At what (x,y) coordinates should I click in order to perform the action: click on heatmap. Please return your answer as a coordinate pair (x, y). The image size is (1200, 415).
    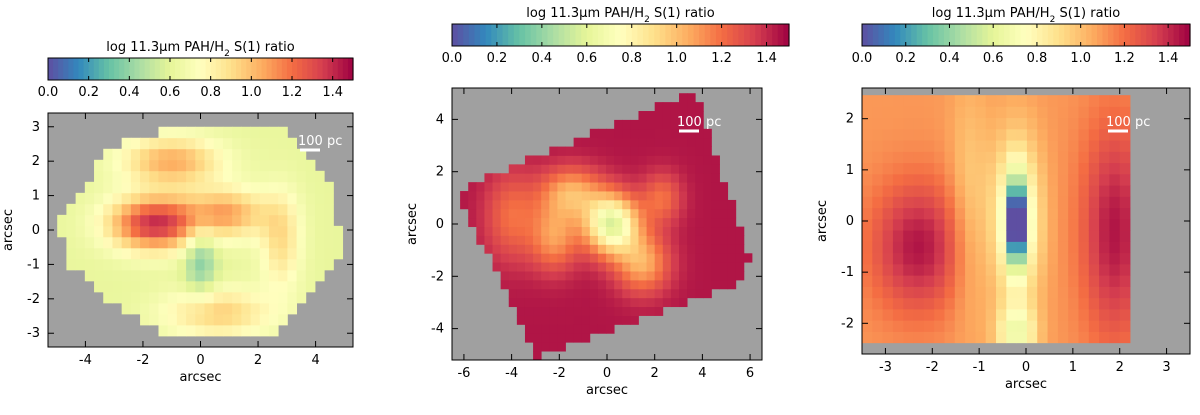
    Looking at the image, I should click on (200, 230).